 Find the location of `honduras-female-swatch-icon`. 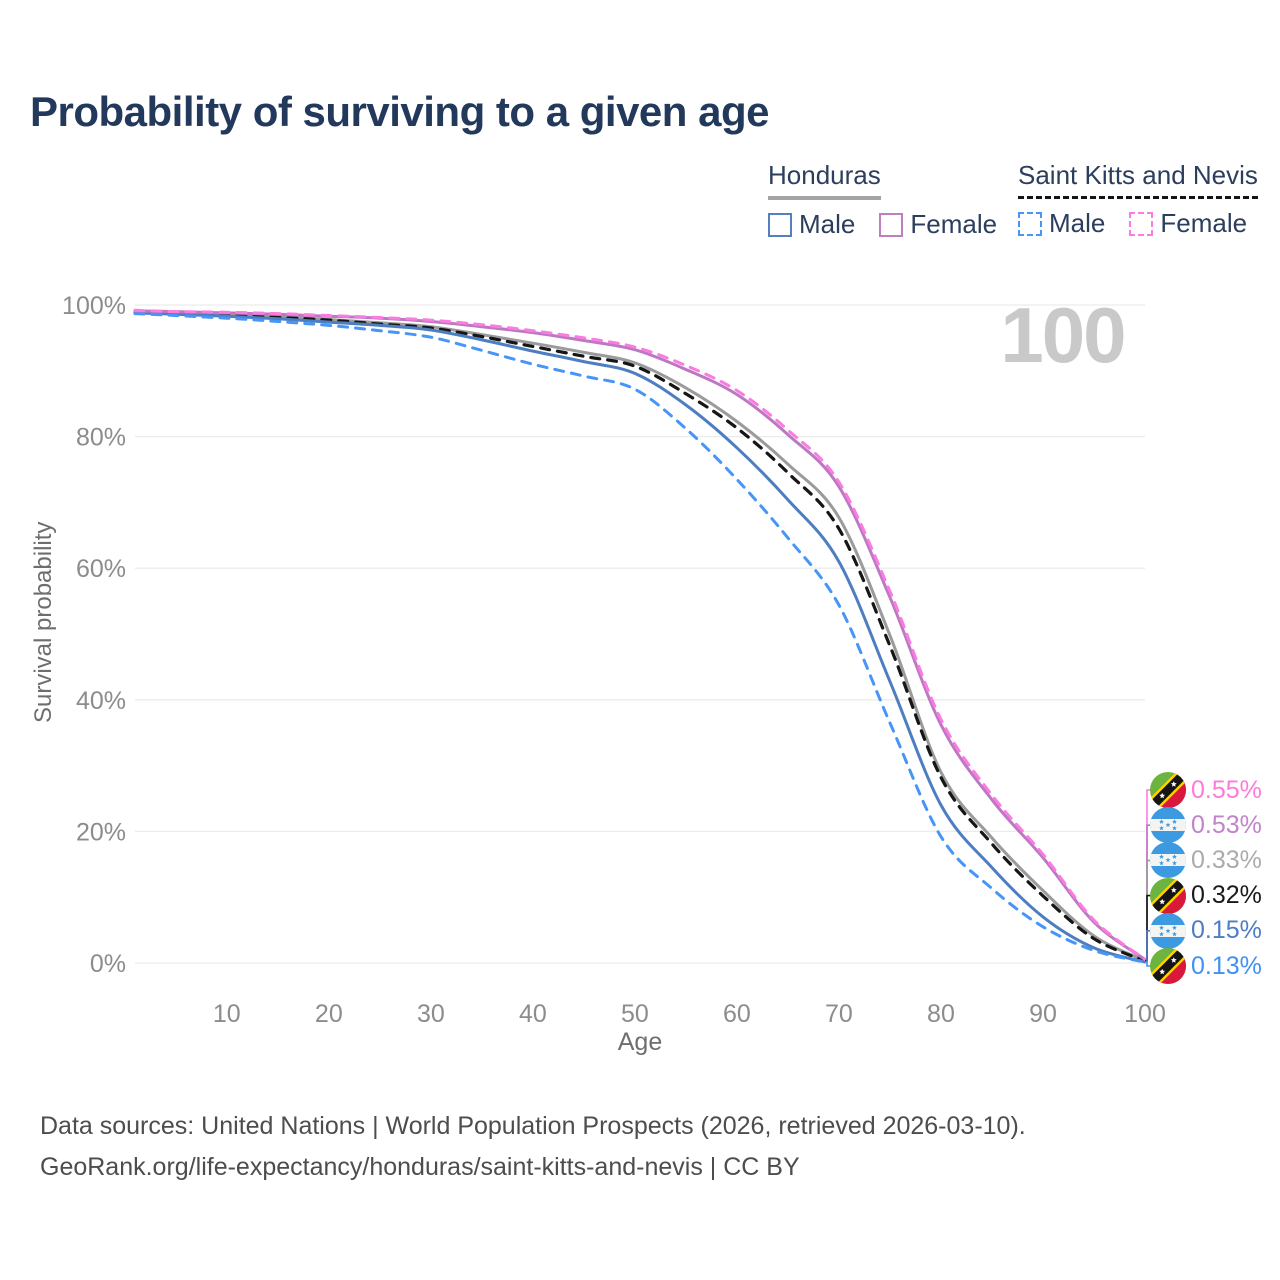

honduras-female-swatch-icon is located at coordinates (891, 224).